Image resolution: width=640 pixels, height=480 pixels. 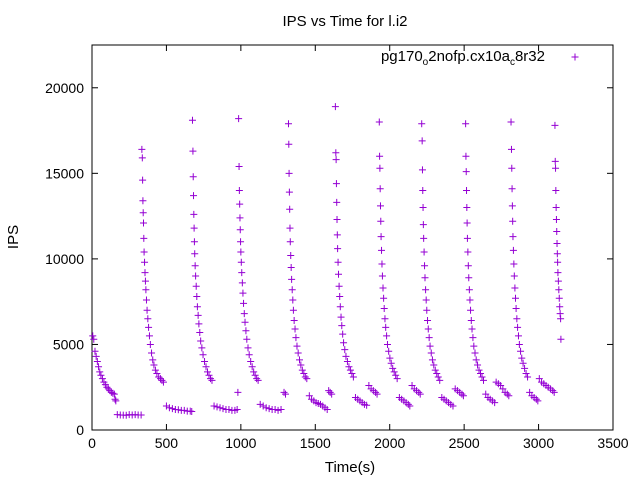 I want to click on y-tick-label: 5000, so click(x=68, y=344).